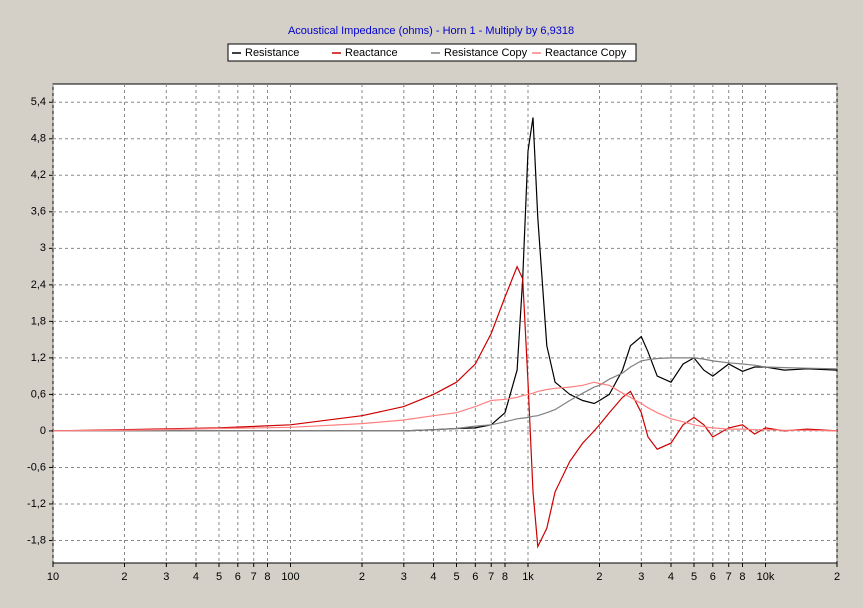  What do you see at coordinates (43, 431) in the screenshot?
I see `y-tick-label: 0` at bounding box center [43, 431].